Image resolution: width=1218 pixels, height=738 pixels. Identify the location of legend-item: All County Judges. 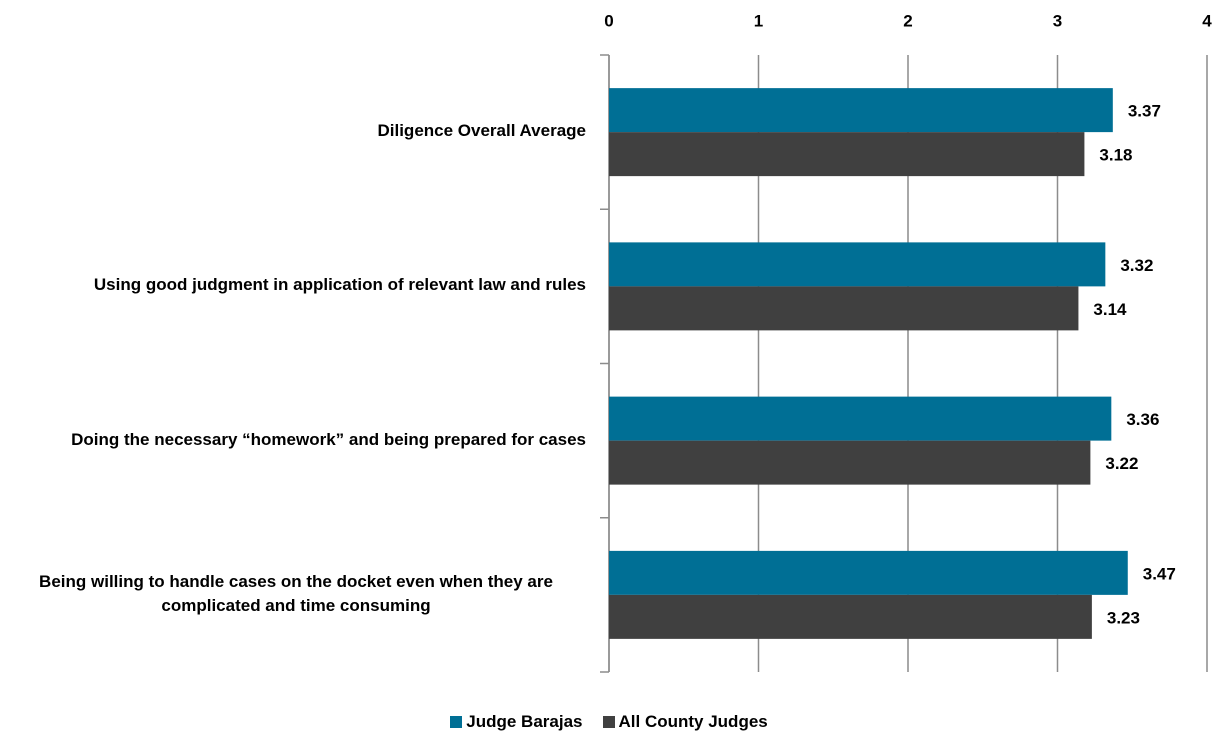
(685, 722).